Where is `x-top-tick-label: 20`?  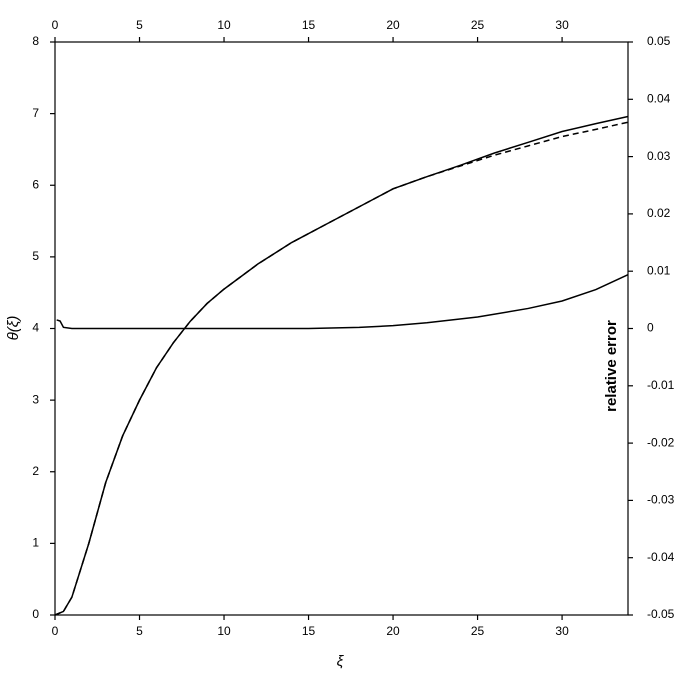 x-top-tick-label: 20 is located at coordinates (393, 25).